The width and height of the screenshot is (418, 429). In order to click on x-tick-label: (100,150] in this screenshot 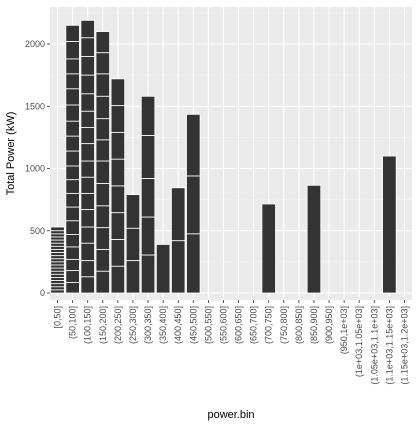, I will do `click(88, 325)`.